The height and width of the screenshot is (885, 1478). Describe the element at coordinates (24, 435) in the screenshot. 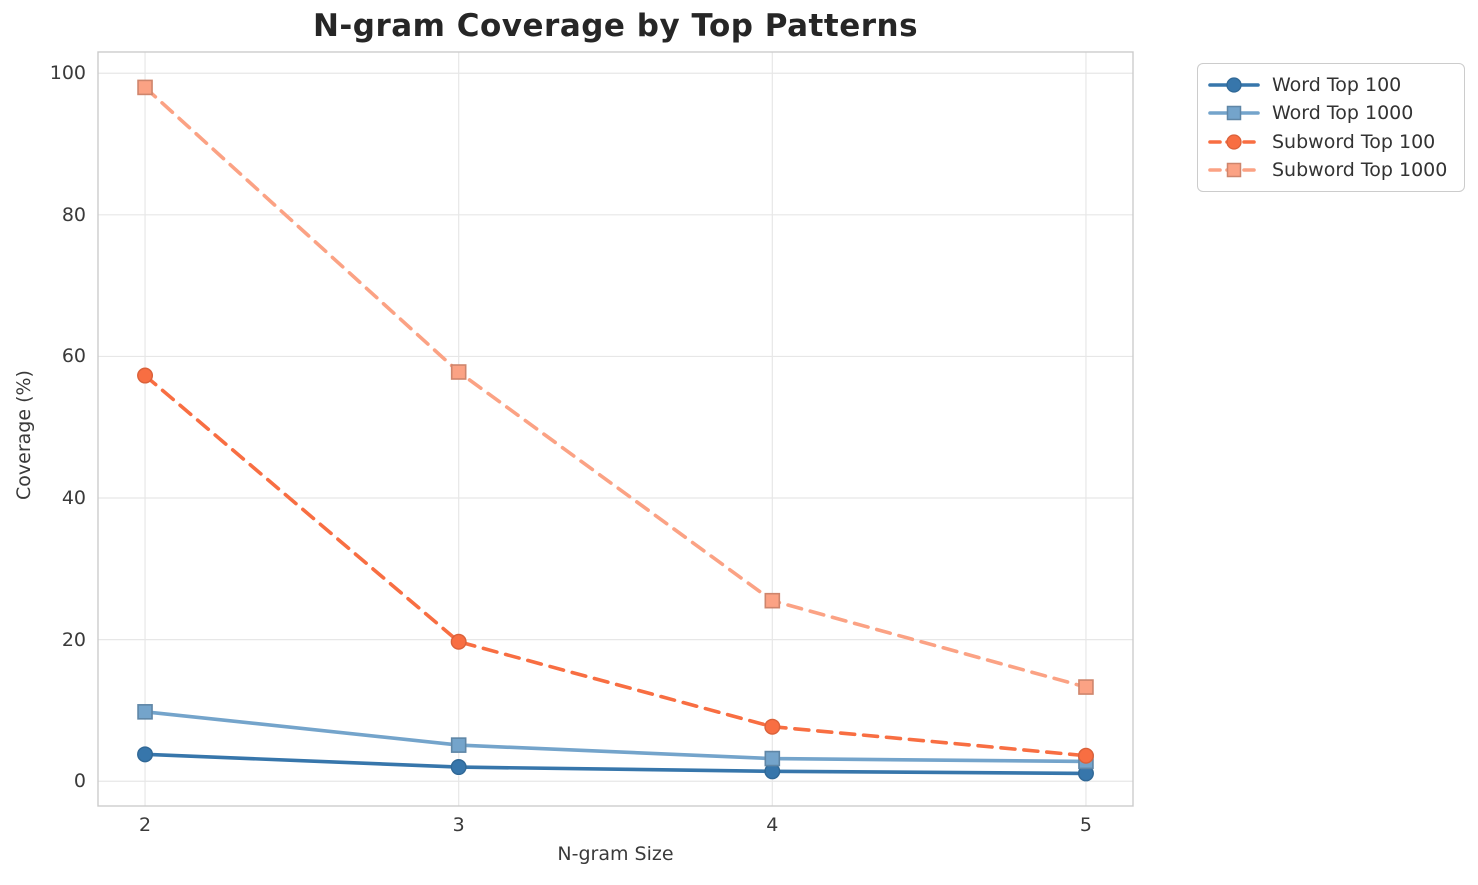

I see `y-axis-label: Coverage (%)` at that location.